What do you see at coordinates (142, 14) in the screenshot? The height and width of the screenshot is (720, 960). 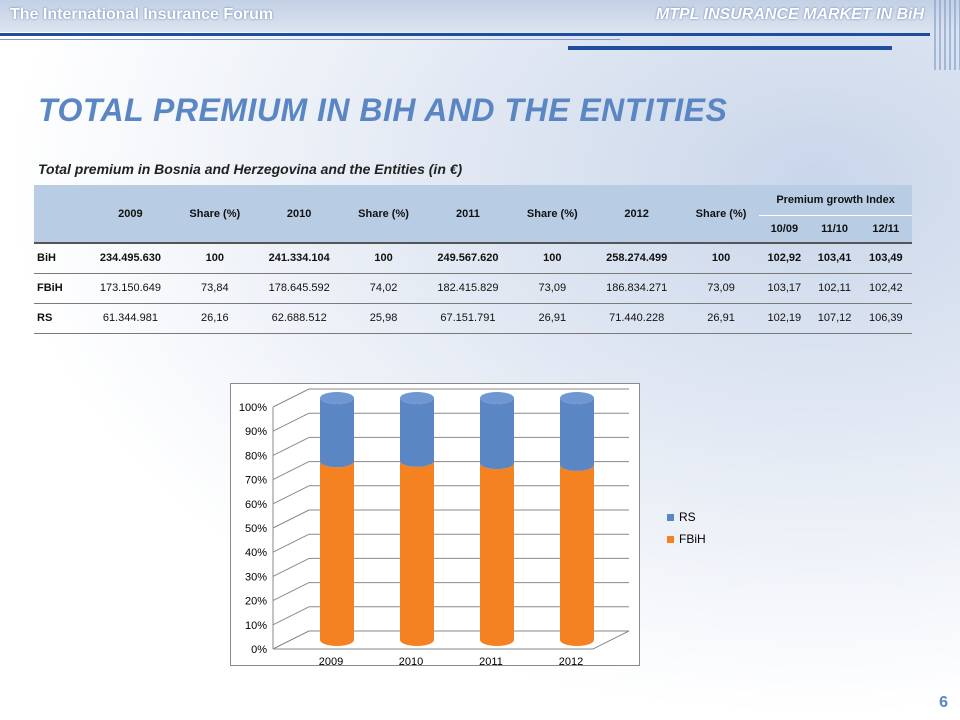 I see `forum-name: The International Insurance Forum` at bounding box center [142, 14].